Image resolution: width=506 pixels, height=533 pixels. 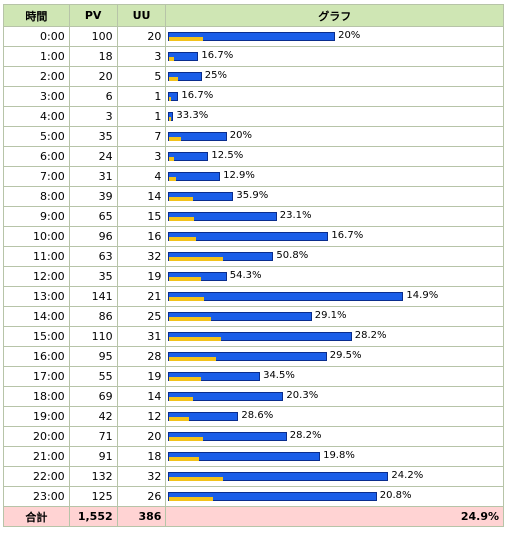 I want to click on time-cell: 21:00, so click(x=36, y=456).